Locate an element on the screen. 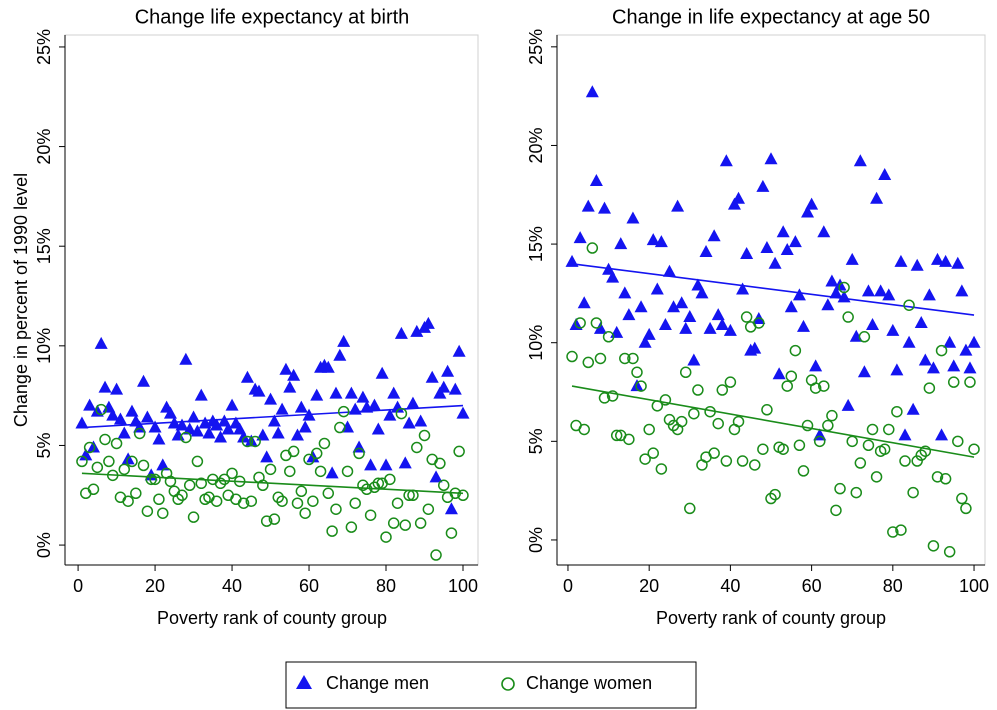 Image resolution: width=997 pixels, height=710 pixels. y-tick-label: 25% is located at coordinates (44, 47).